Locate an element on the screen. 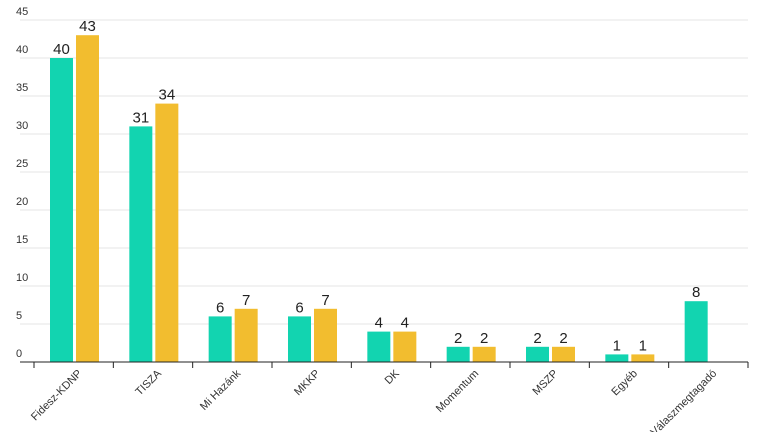 Image resolution: width=768 pixels, height=432 pixels. category-label: Válaszmegtagadó is located at coordinates (684, 400).